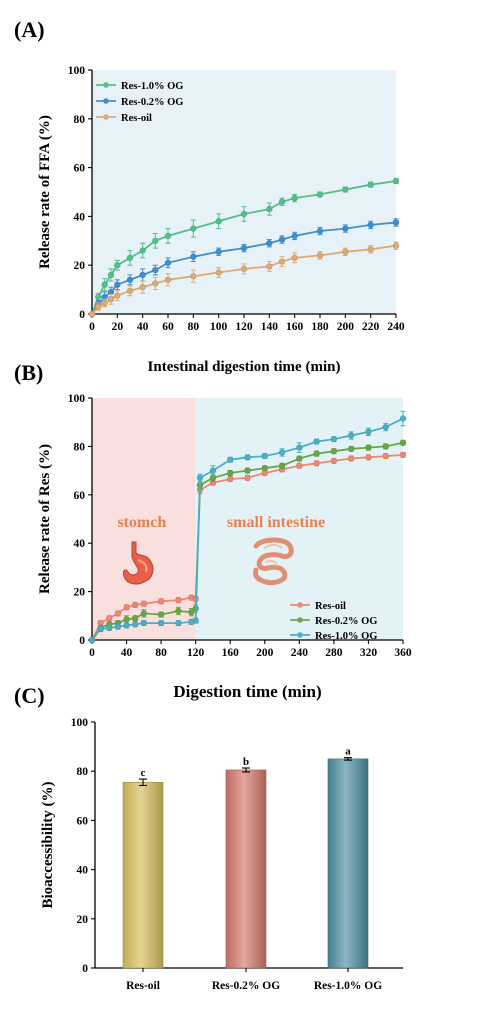 This screenshot has width=490, height=1027. What do you see at coordinates (244, 367) in the screenshot?
I see `x-axis-title: Intestinal digestion time (min)` at bounding box center [244, 367].